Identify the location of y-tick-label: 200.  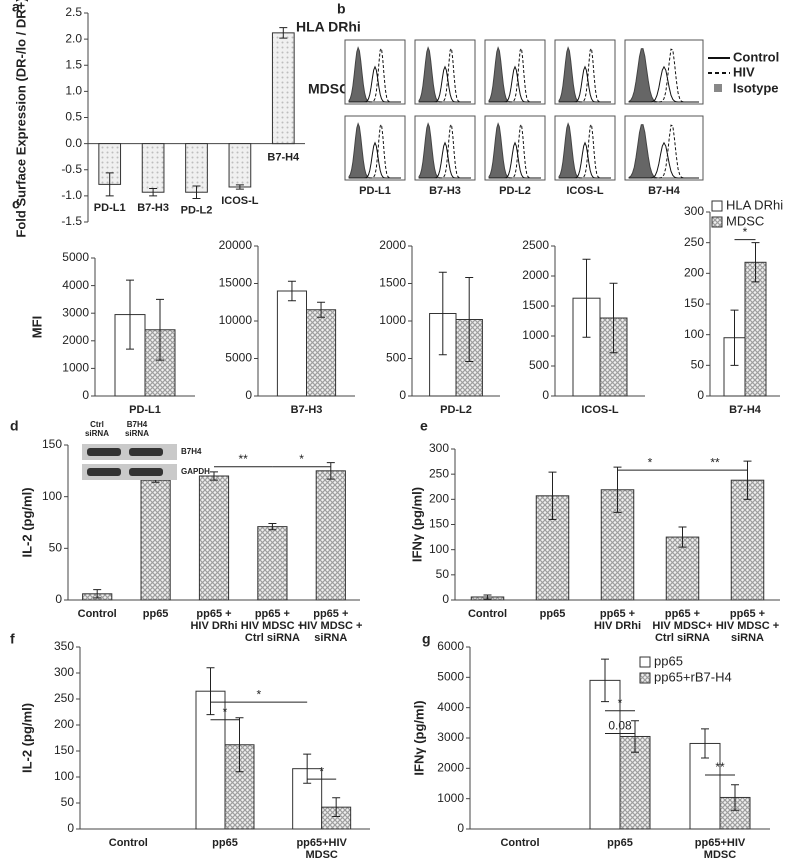
(439, 499).